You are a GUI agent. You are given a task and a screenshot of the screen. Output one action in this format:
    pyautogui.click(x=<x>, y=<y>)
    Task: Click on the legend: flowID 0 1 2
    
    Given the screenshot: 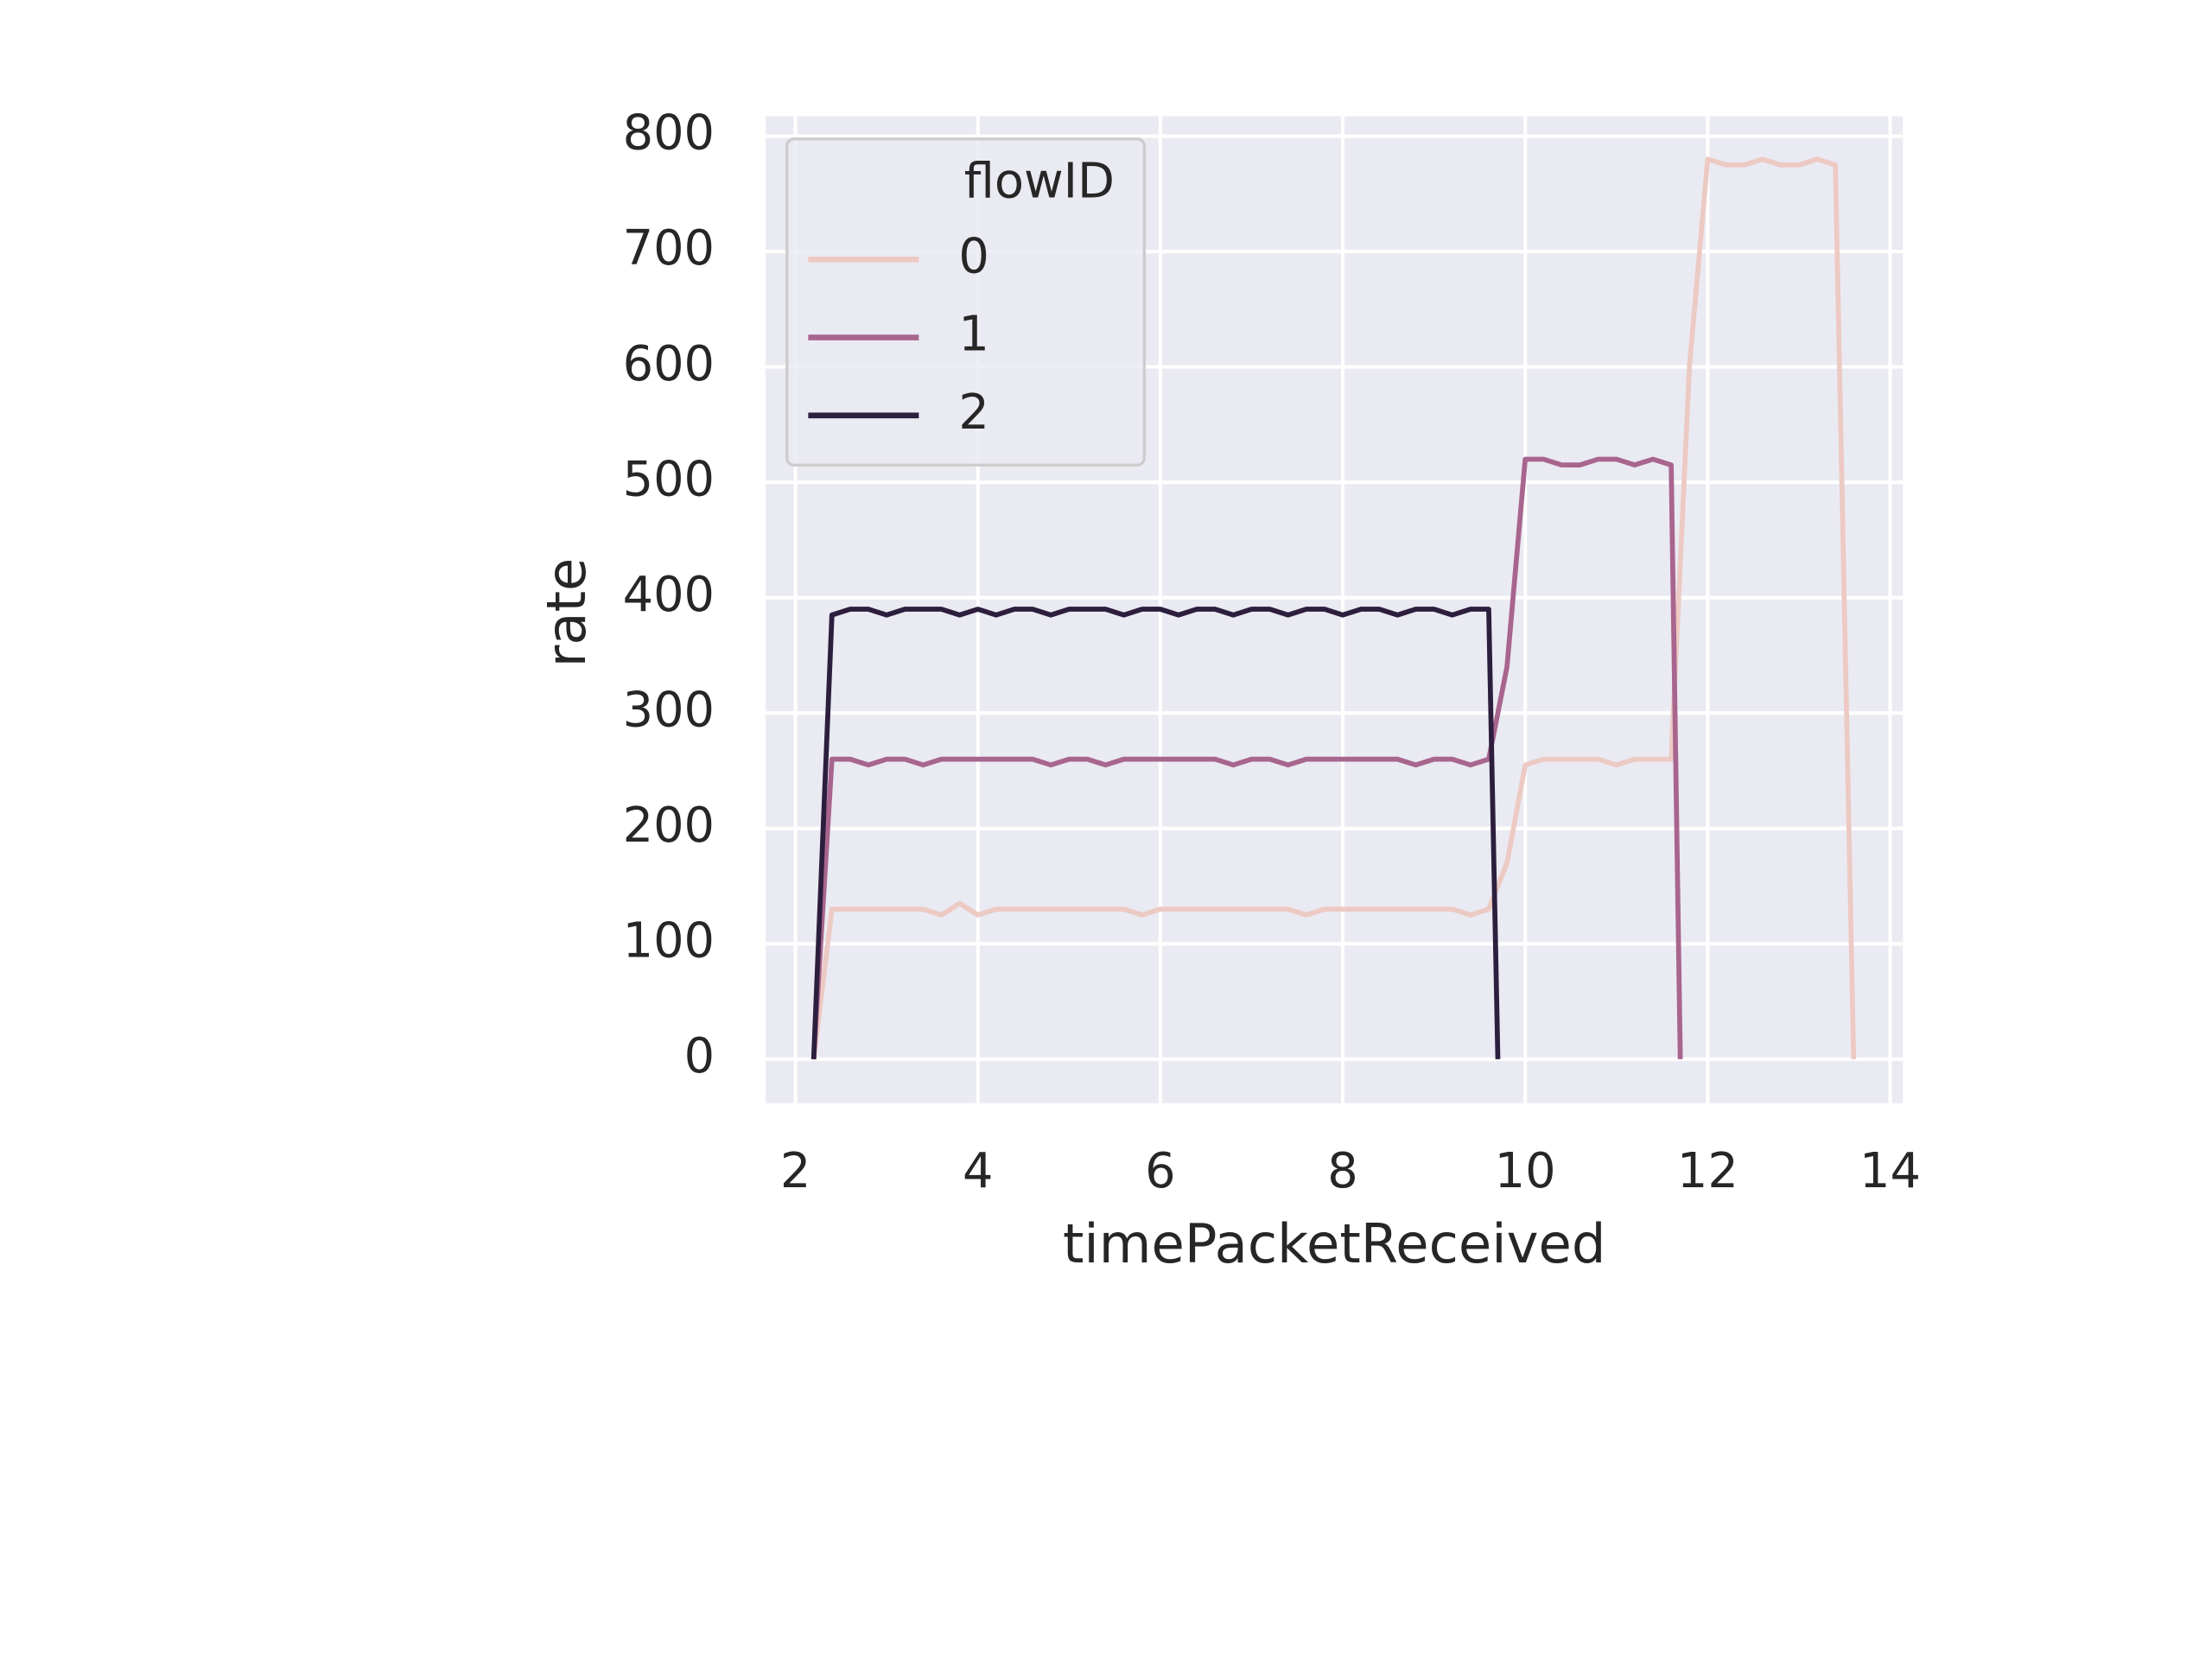 What is the action you would take?
    pyautogui.click(x=965, y=302)
    